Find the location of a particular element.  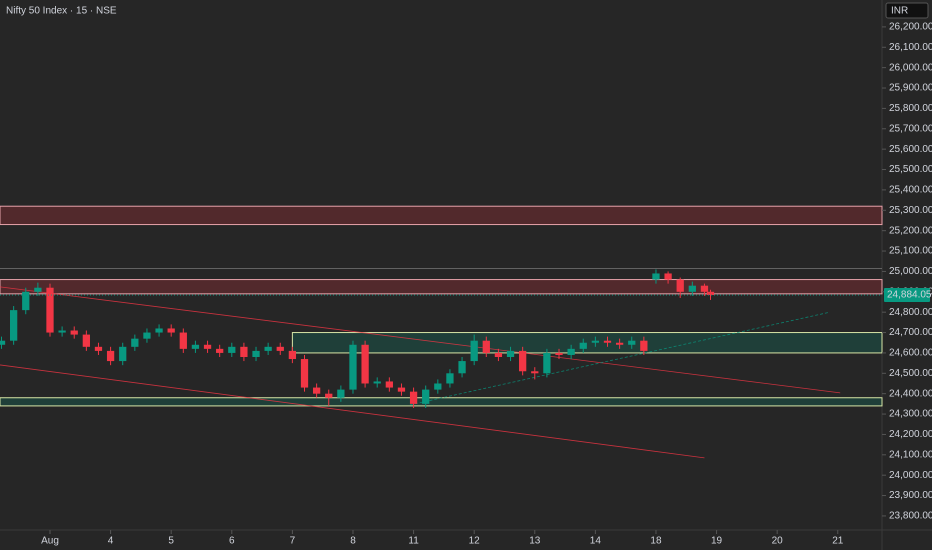

y-tick-label: 25,900.00 is located at coordinates (910, 88).